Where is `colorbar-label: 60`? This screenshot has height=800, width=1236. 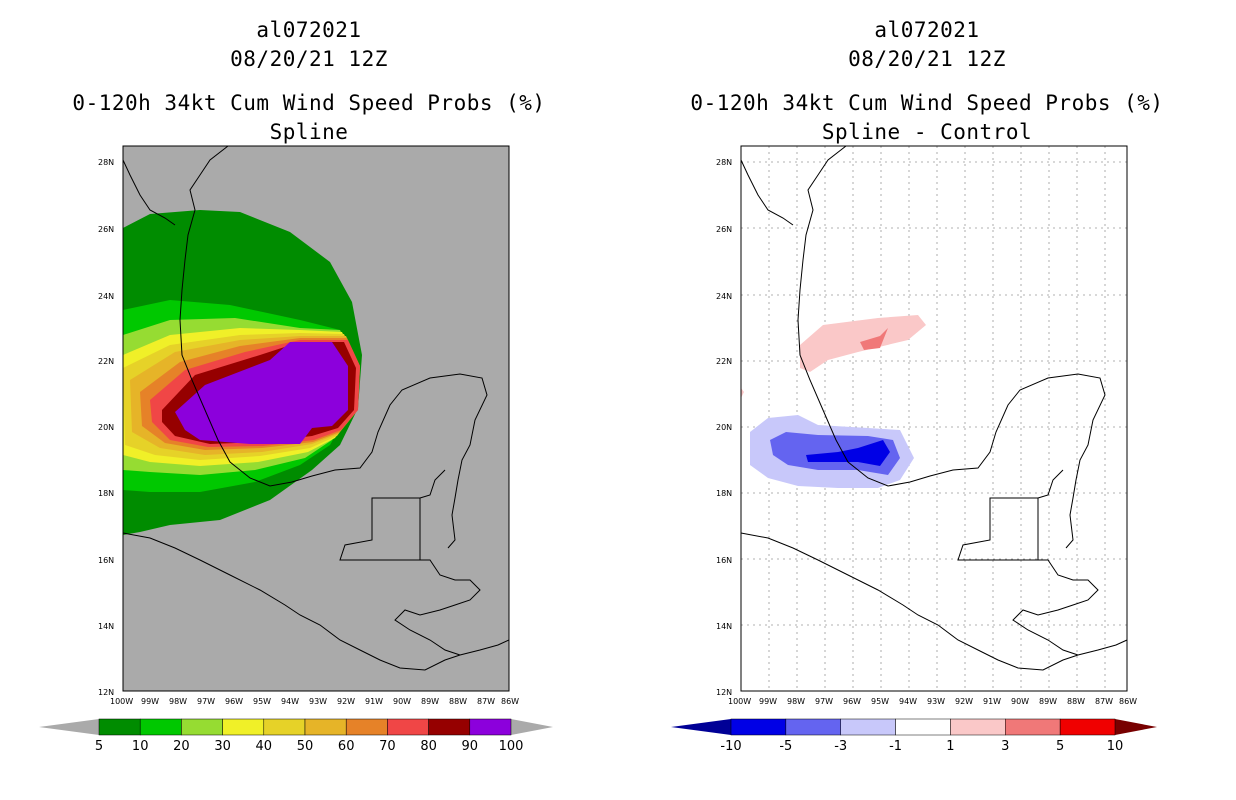
colorbar-label: 60 is located at coordinates (346, 746).